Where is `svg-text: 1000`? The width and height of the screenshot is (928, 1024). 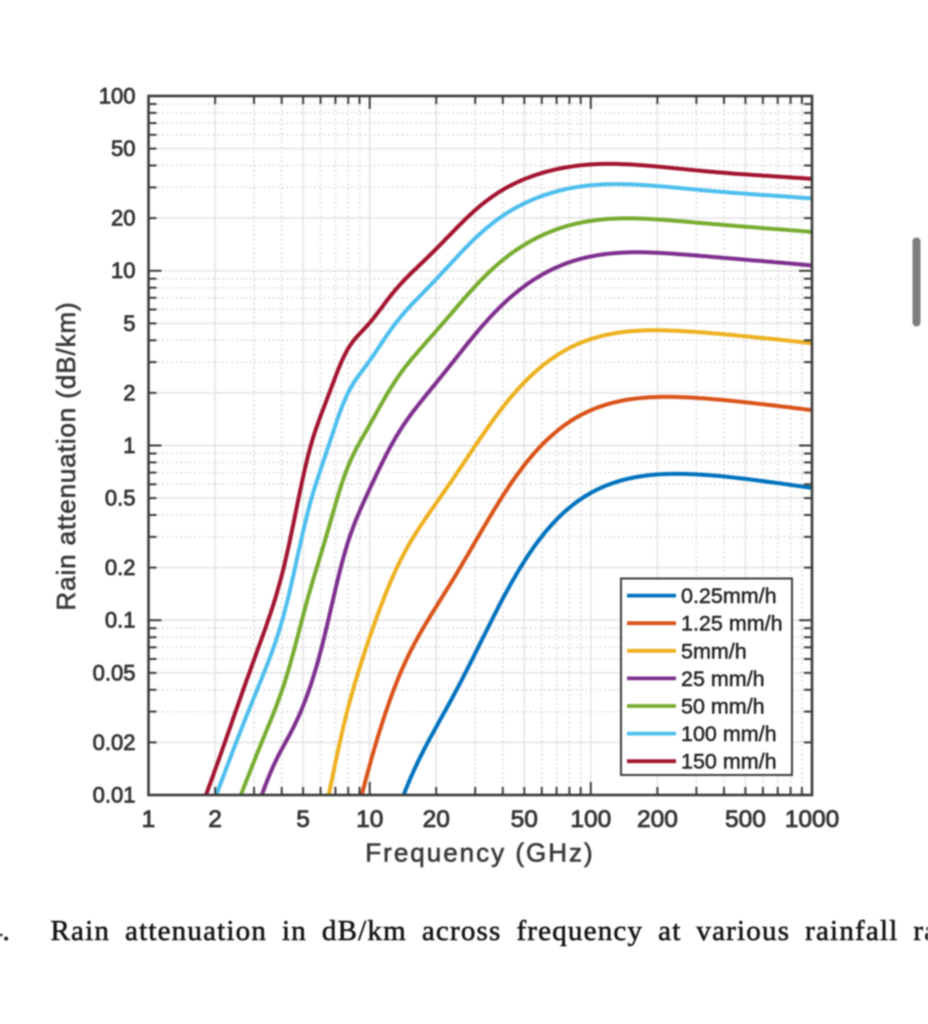 svg-text: 1000 is located at coordinates (812, 819).